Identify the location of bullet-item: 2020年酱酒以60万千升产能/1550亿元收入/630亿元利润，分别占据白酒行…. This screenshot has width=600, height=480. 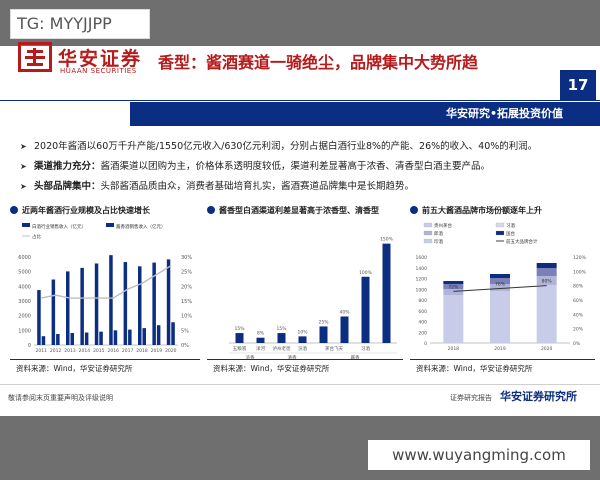
(305, 147).